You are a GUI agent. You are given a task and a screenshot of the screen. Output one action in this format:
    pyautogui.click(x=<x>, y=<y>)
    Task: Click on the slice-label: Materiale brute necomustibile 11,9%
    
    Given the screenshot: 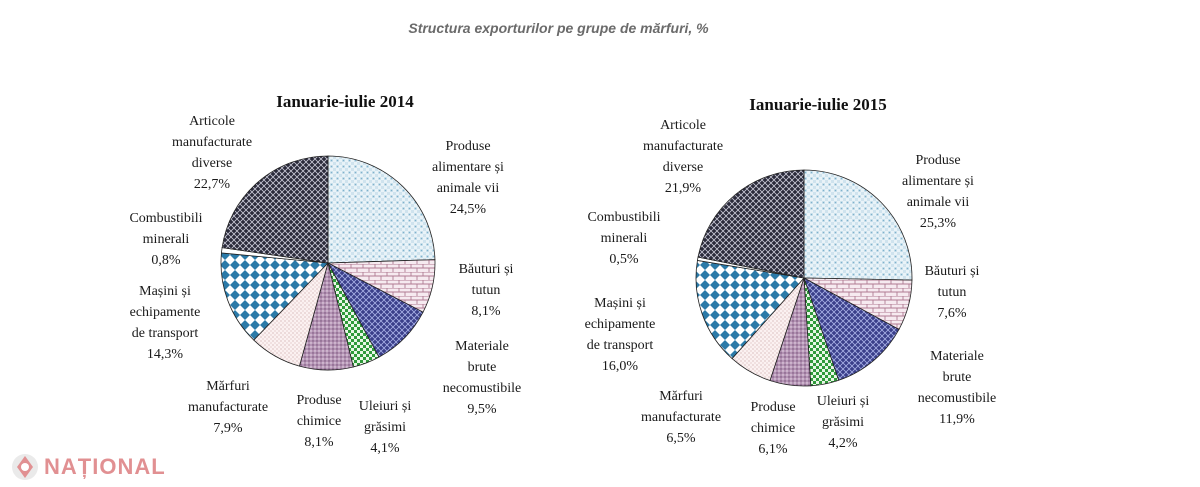 What is the action you would take?
    pyautogui.click(x=957, y=388)
    